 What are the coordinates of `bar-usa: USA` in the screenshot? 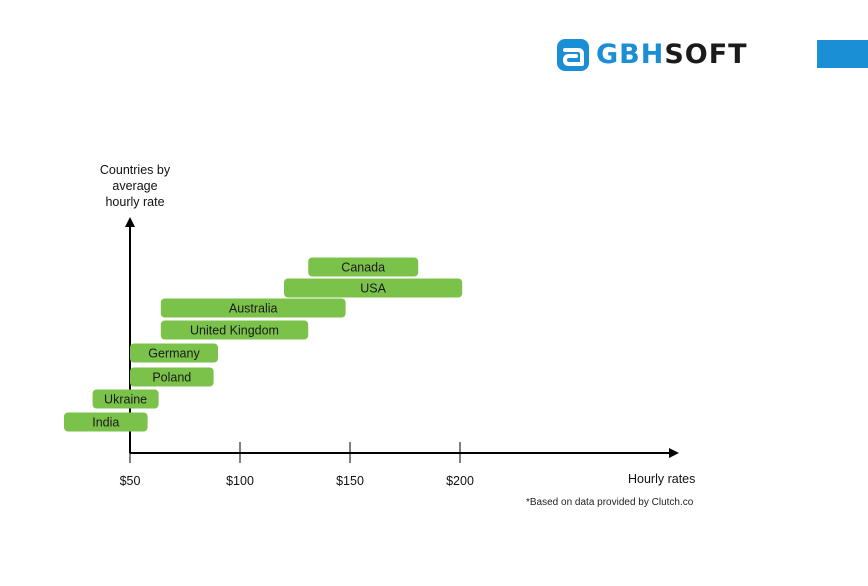 It's located at (373, 288).